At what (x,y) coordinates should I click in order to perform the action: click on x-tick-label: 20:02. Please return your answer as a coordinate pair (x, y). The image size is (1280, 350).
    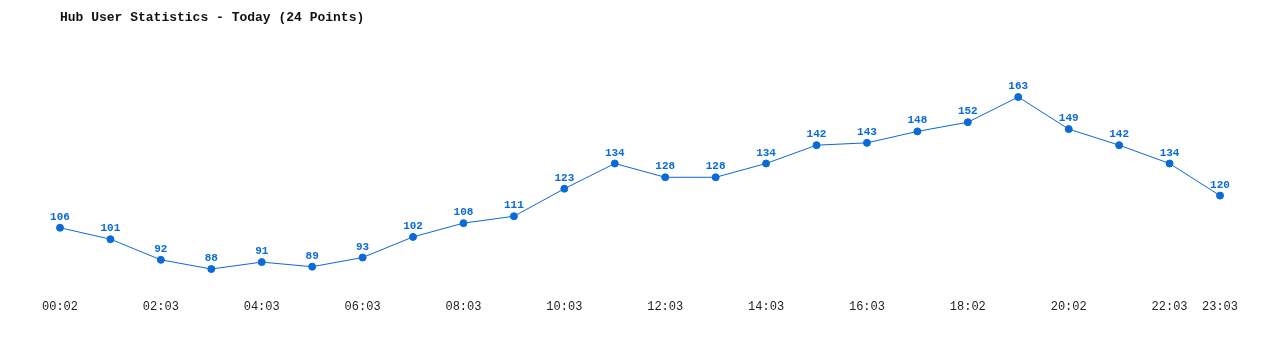
    Looking at the image, I should click on (1068, 306).